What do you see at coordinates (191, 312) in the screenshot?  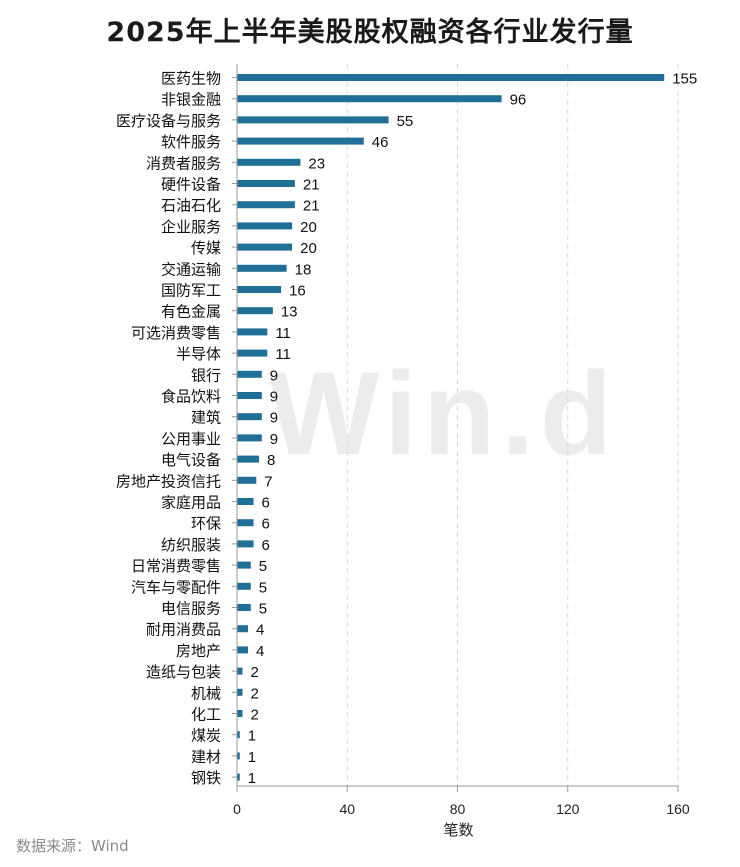 I see `category-label: 有色金属` at bounding box center [191, 312].